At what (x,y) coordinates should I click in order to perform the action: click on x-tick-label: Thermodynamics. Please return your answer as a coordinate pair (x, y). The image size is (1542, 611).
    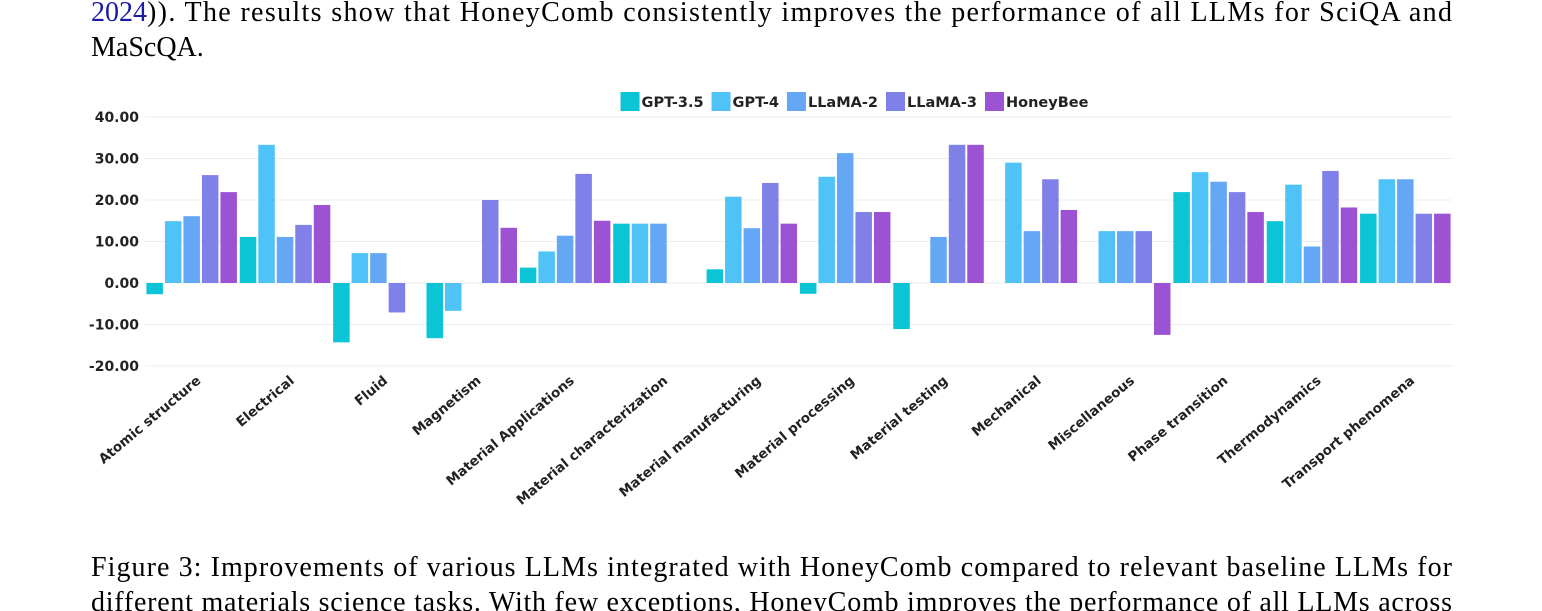
    Looking at the image, I should click on (1270, 421).